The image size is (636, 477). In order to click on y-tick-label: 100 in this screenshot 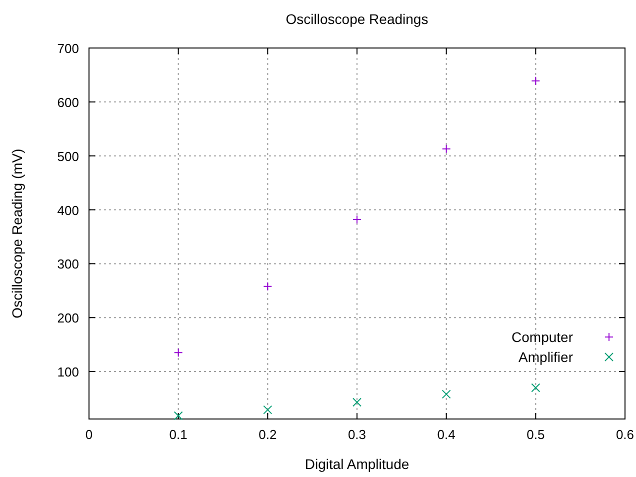, I will do `click(68, 372)`.